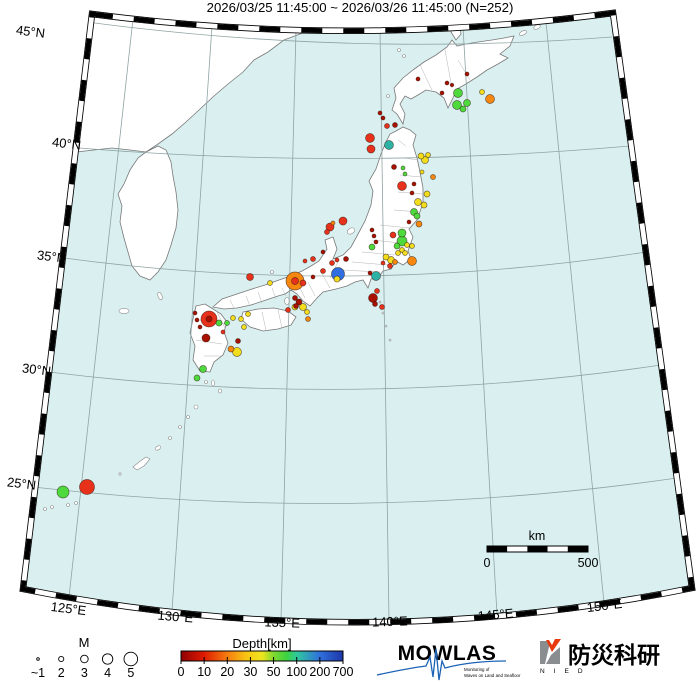 Image resolution: width=696 pixels, height=682 pixels. Describe the element at coordinates (262, 656) in the screenshot. I see `depth-colorbar` at that location.